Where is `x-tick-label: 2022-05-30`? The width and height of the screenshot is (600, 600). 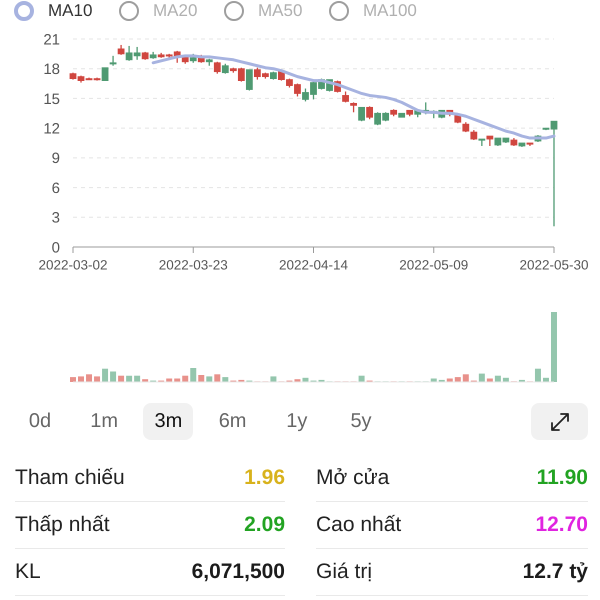 x-tick-label: 2022-05-30 is located at coordinates (554, 265).